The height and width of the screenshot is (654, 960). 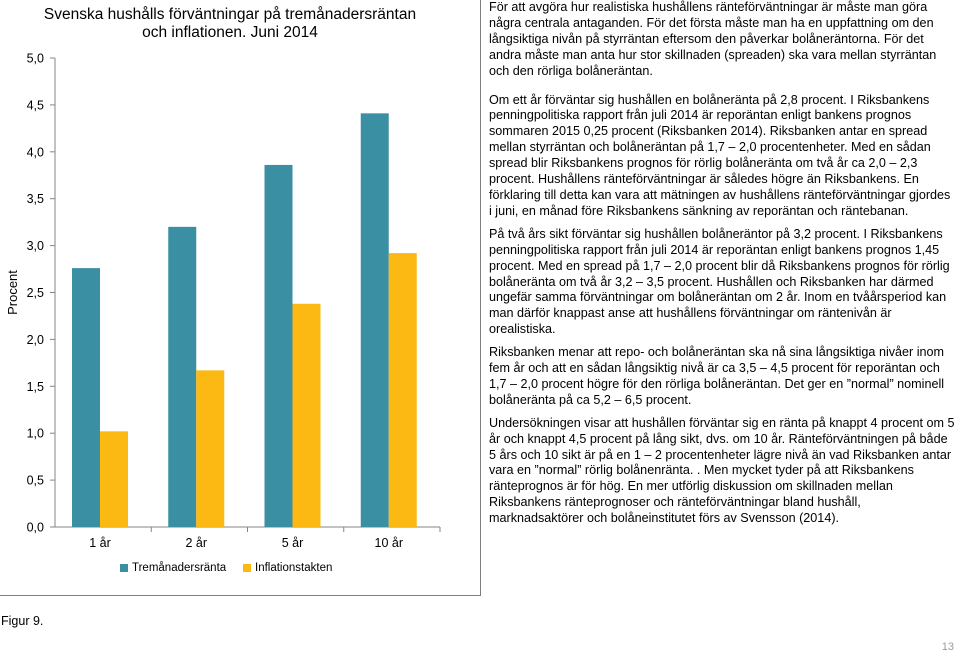 I want to click on y-tick-label: 2,0, so click(x=35, y=340).